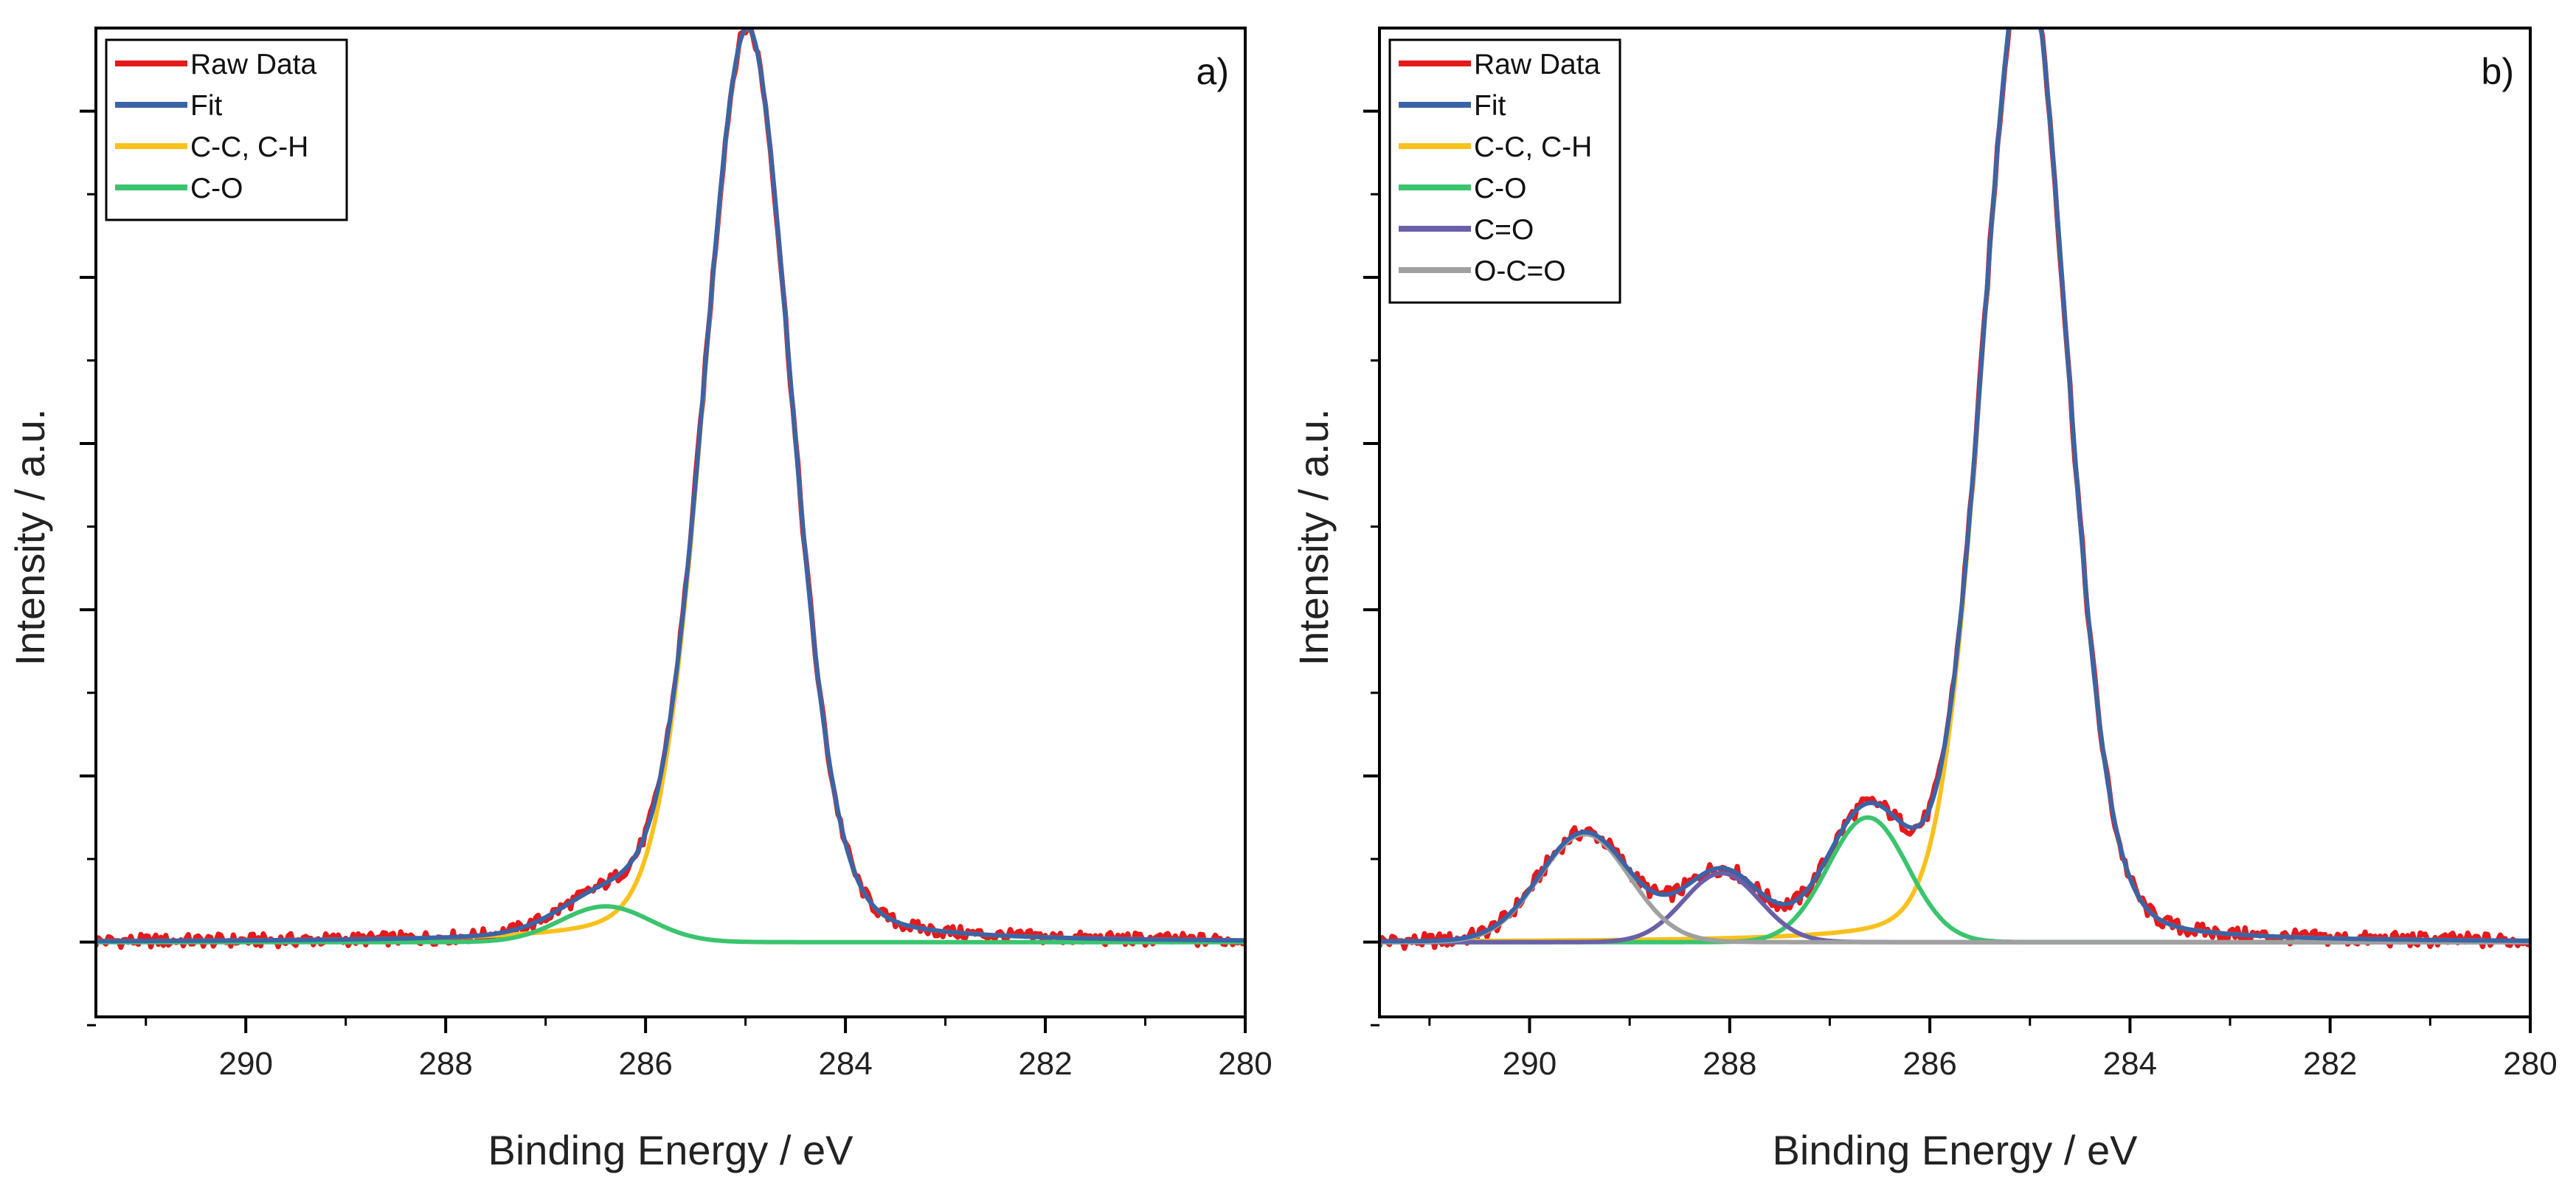 The image size is (2576, 1194). What do you see at coordinates (2498, 72) in the screenshot?
I see `panel-label: b)` at bounding box center [2498, 72].